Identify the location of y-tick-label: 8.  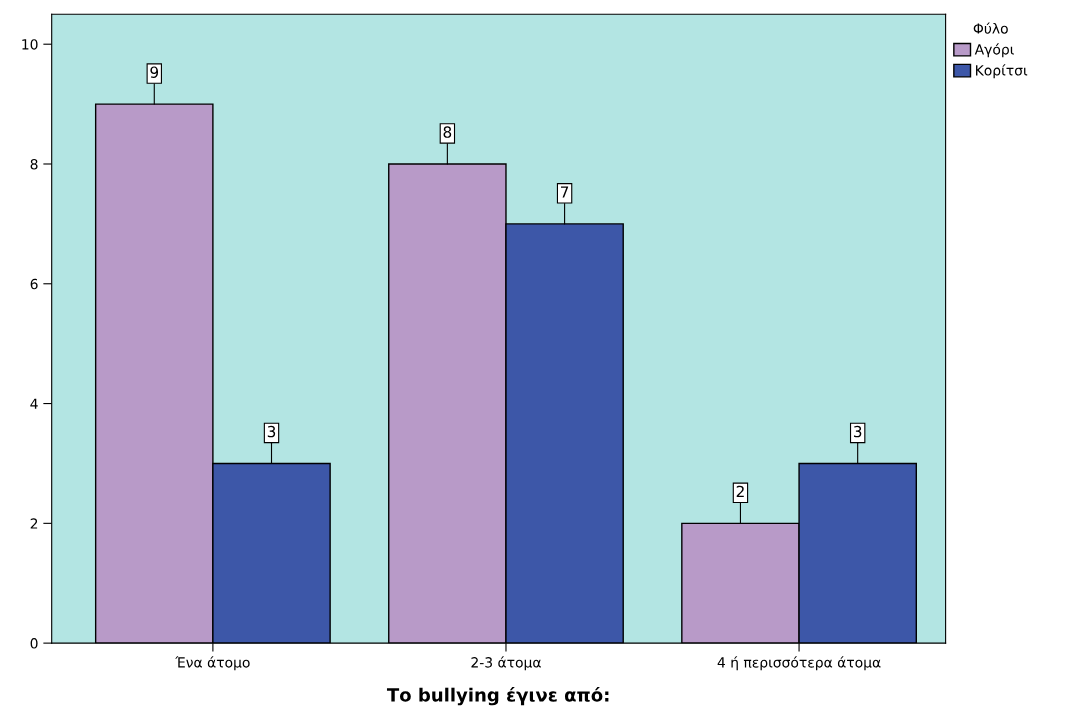
(34, 164).